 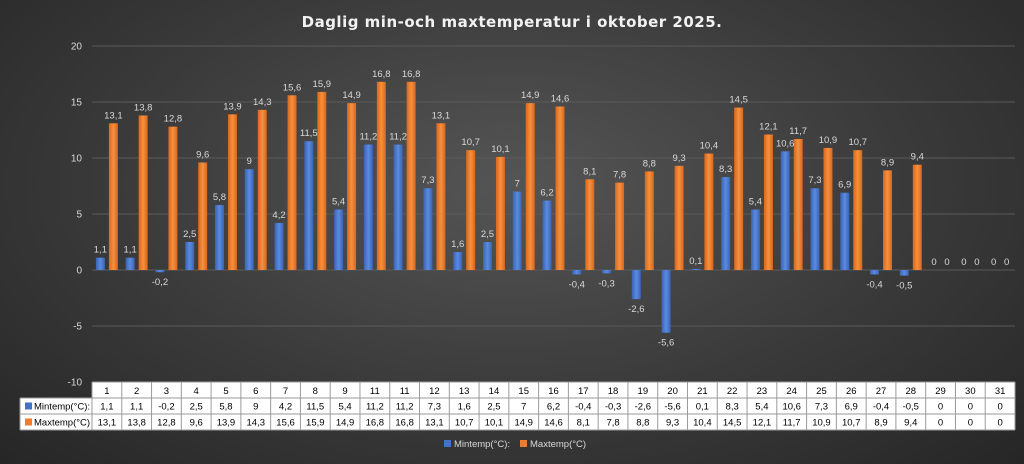 I want to click on table-cell: -2,6, so click(x=643, y=407).